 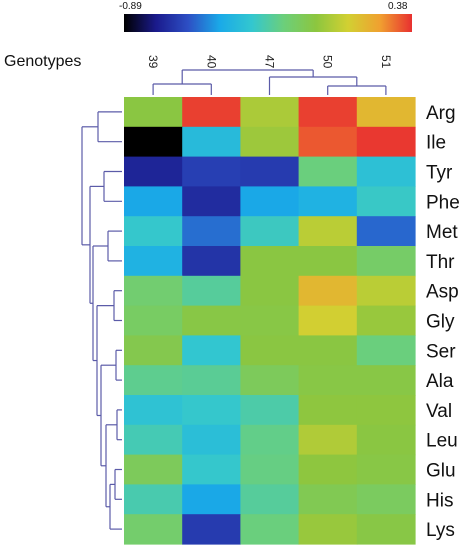 I want to click on row-label-ile: Ile, so click(x=436, y=143).